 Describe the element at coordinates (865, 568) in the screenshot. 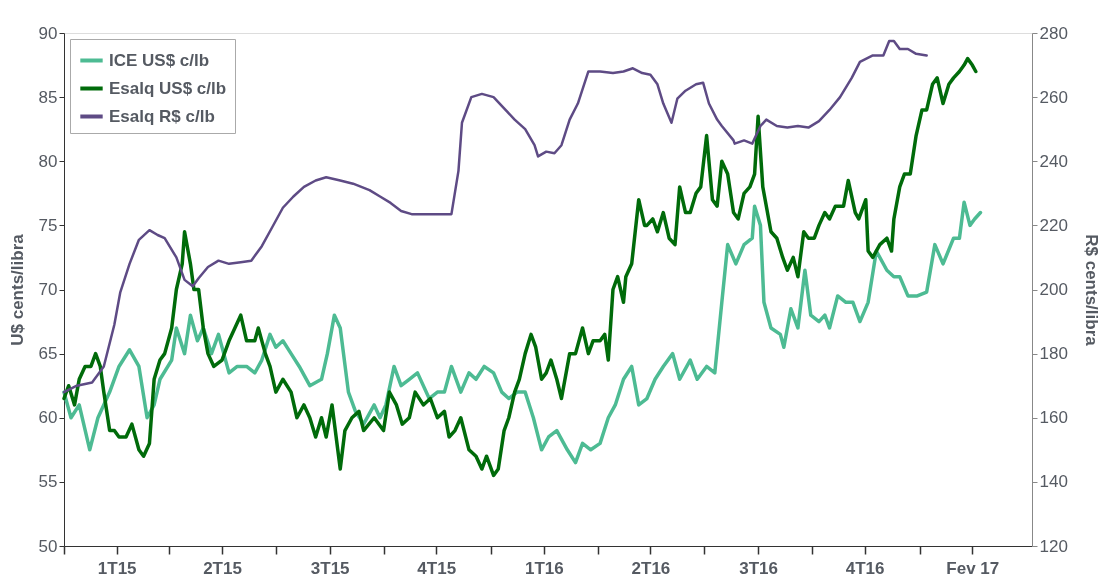

I see `x-tick-label: 4T16` at that location.